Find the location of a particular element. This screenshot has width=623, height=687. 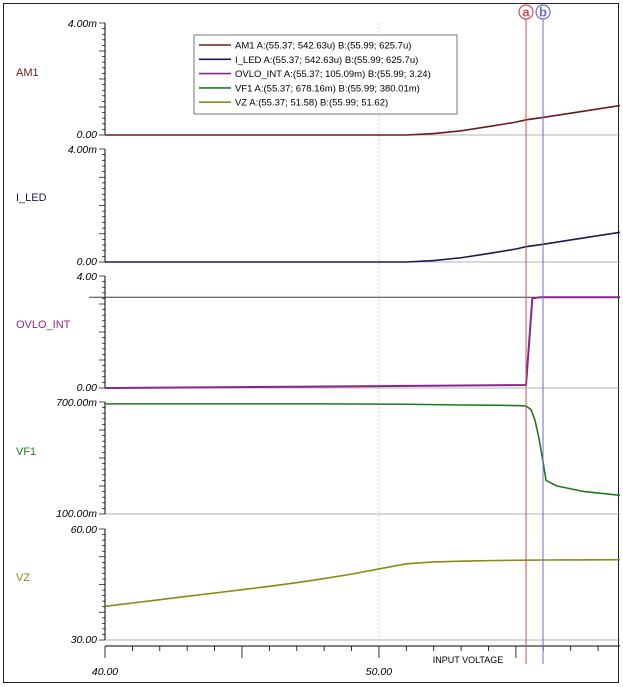

y-tick-label-top: 4.00 is located at coordinates (87, 277).